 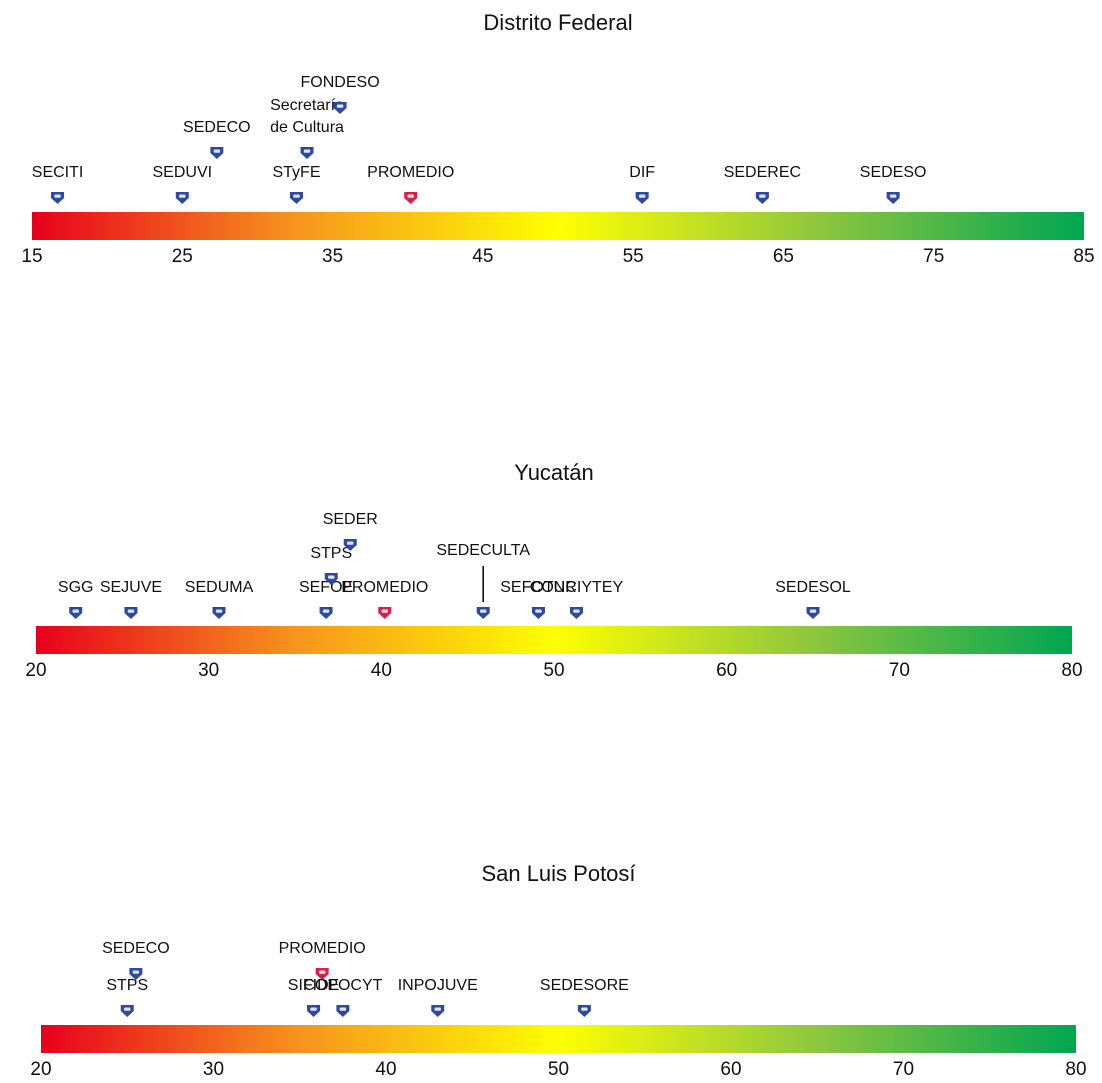 I want to click on point-label: SEDUVI, so click(x=182, y=172).